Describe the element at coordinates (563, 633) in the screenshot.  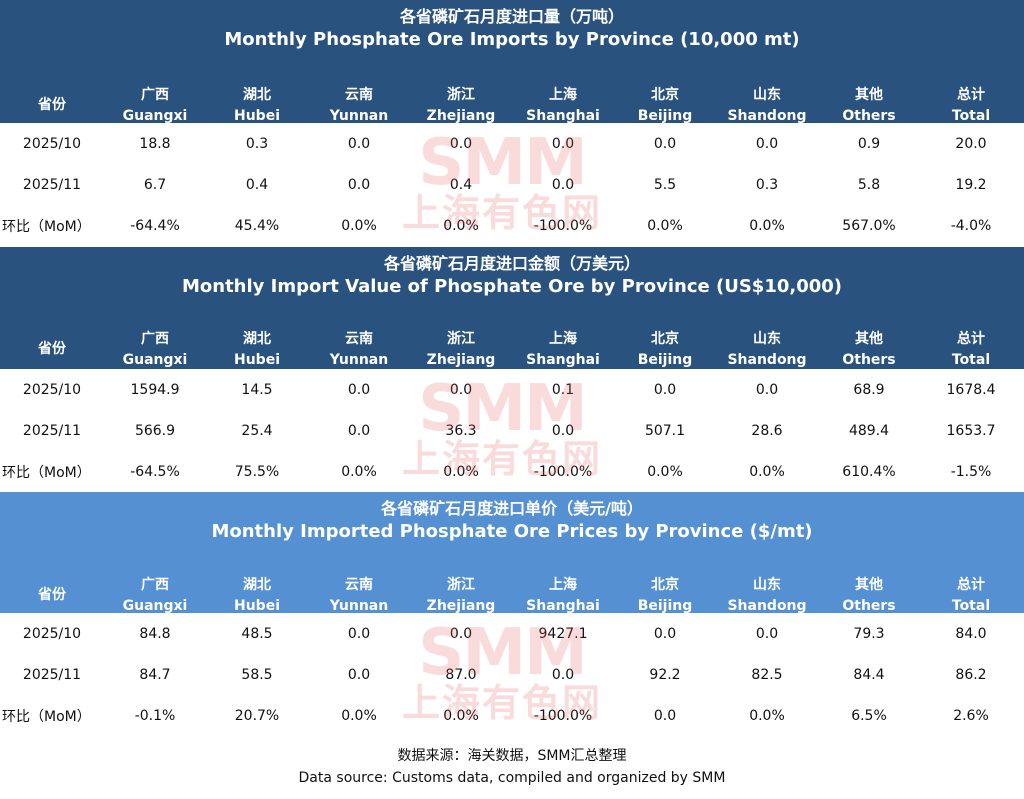
I see `table-cell: 9427.1` at that location.